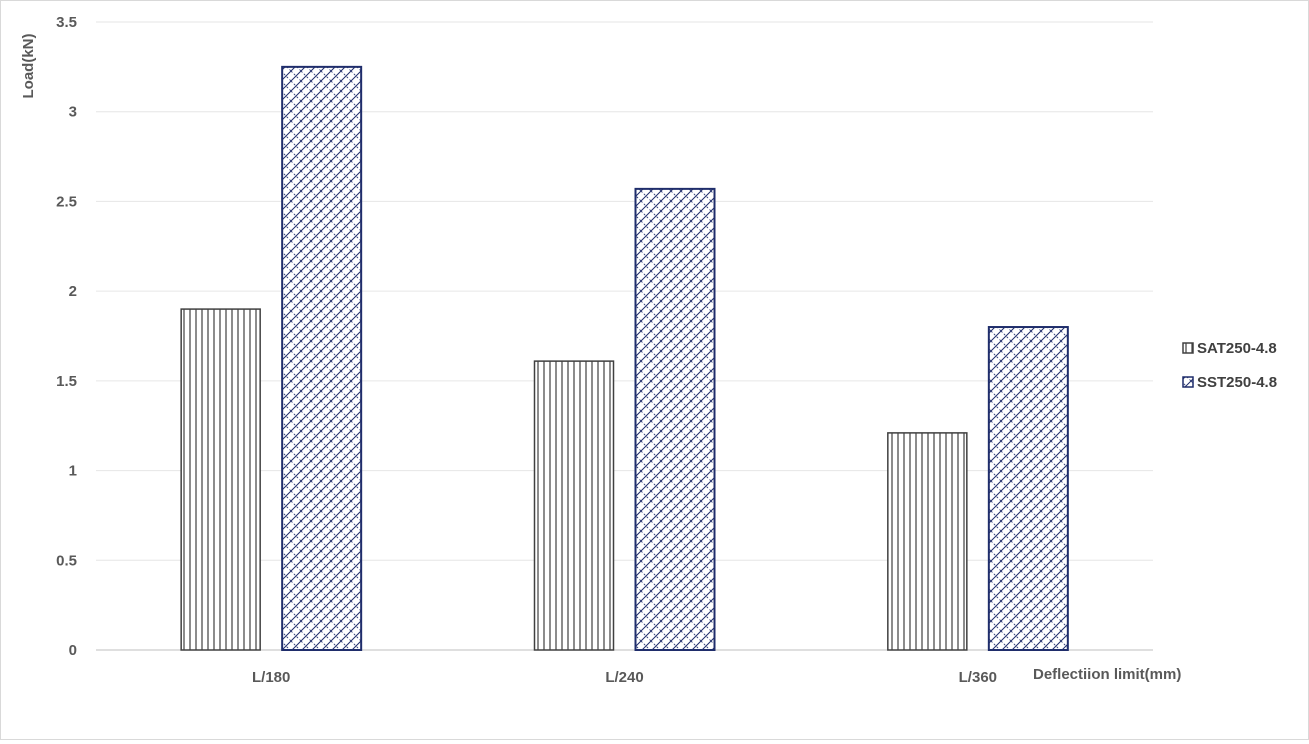  Describe the element at coordinates (66, 560) in the screenshot. I see `y-tick-label: 0.5` at that location.